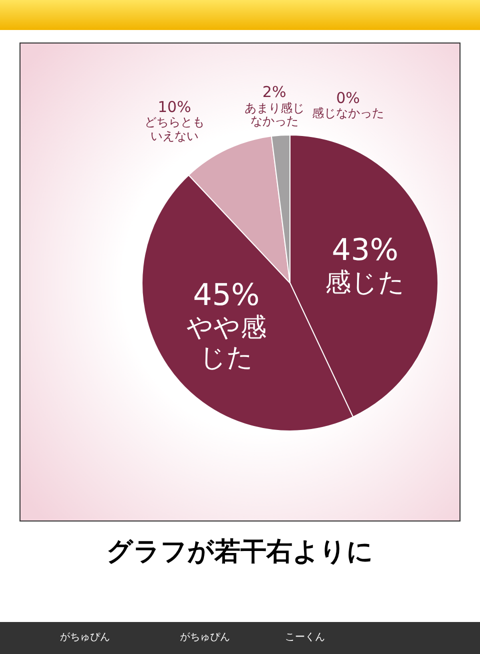 Image resolution: width=480 pixels, height=654 pixels. I want to click on category-label: 感じなかった, so click(348, 113).